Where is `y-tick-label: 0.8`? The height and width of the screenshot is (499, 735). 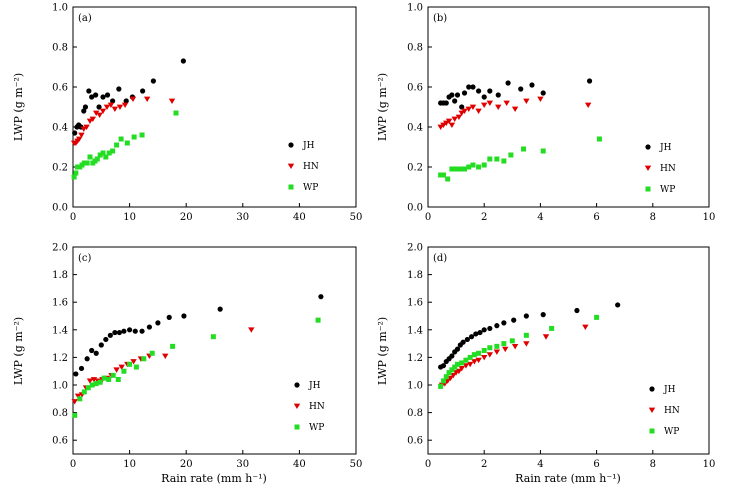 y-tick-label: 0.8 is located at coordinates (415, 413).